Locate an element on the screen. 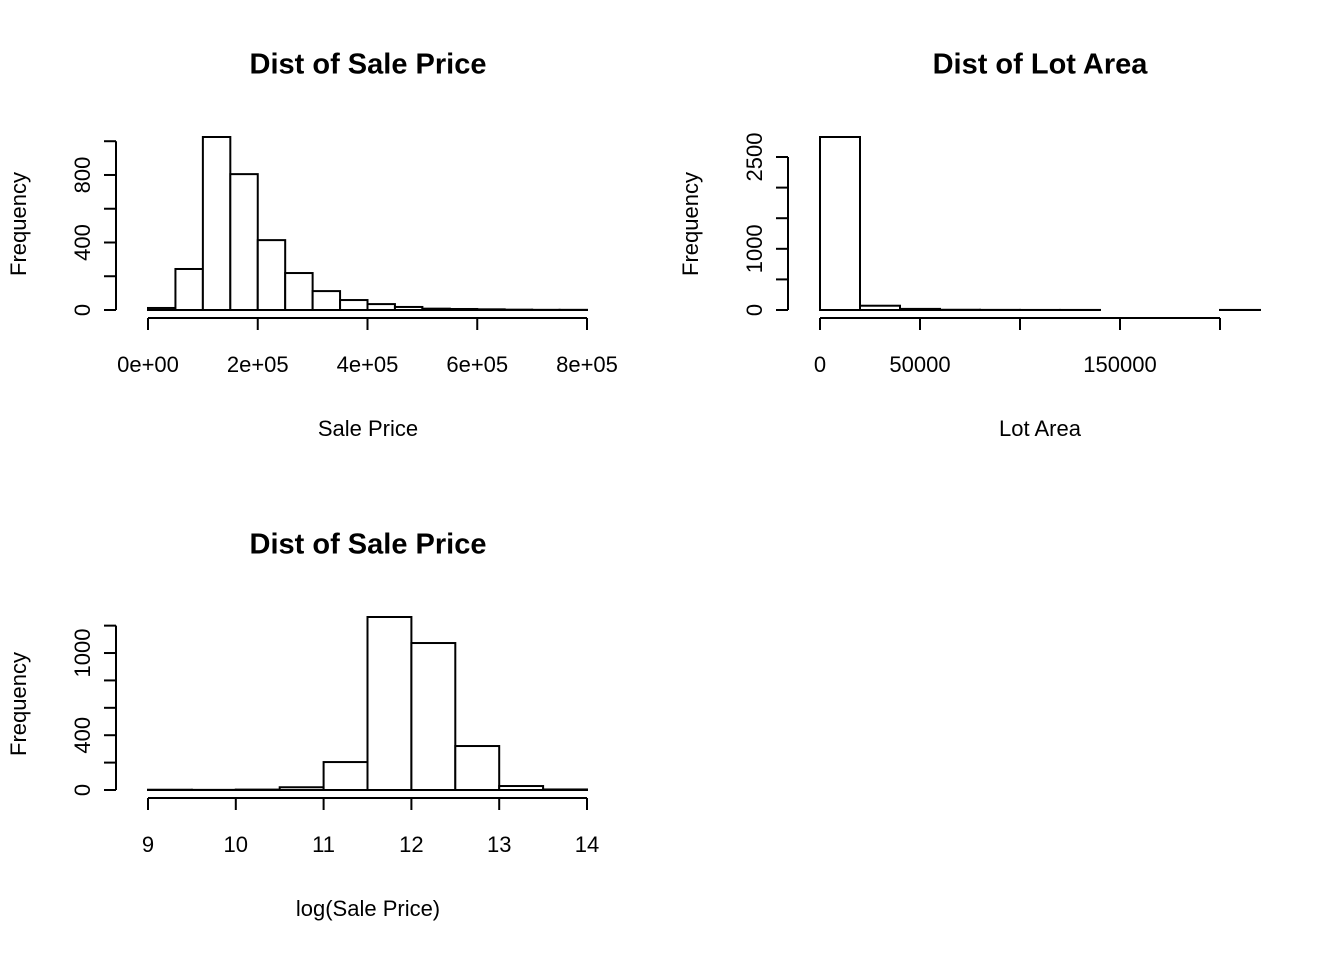  x-tick-label: 6e+05 is located at coordinates (477, 364).